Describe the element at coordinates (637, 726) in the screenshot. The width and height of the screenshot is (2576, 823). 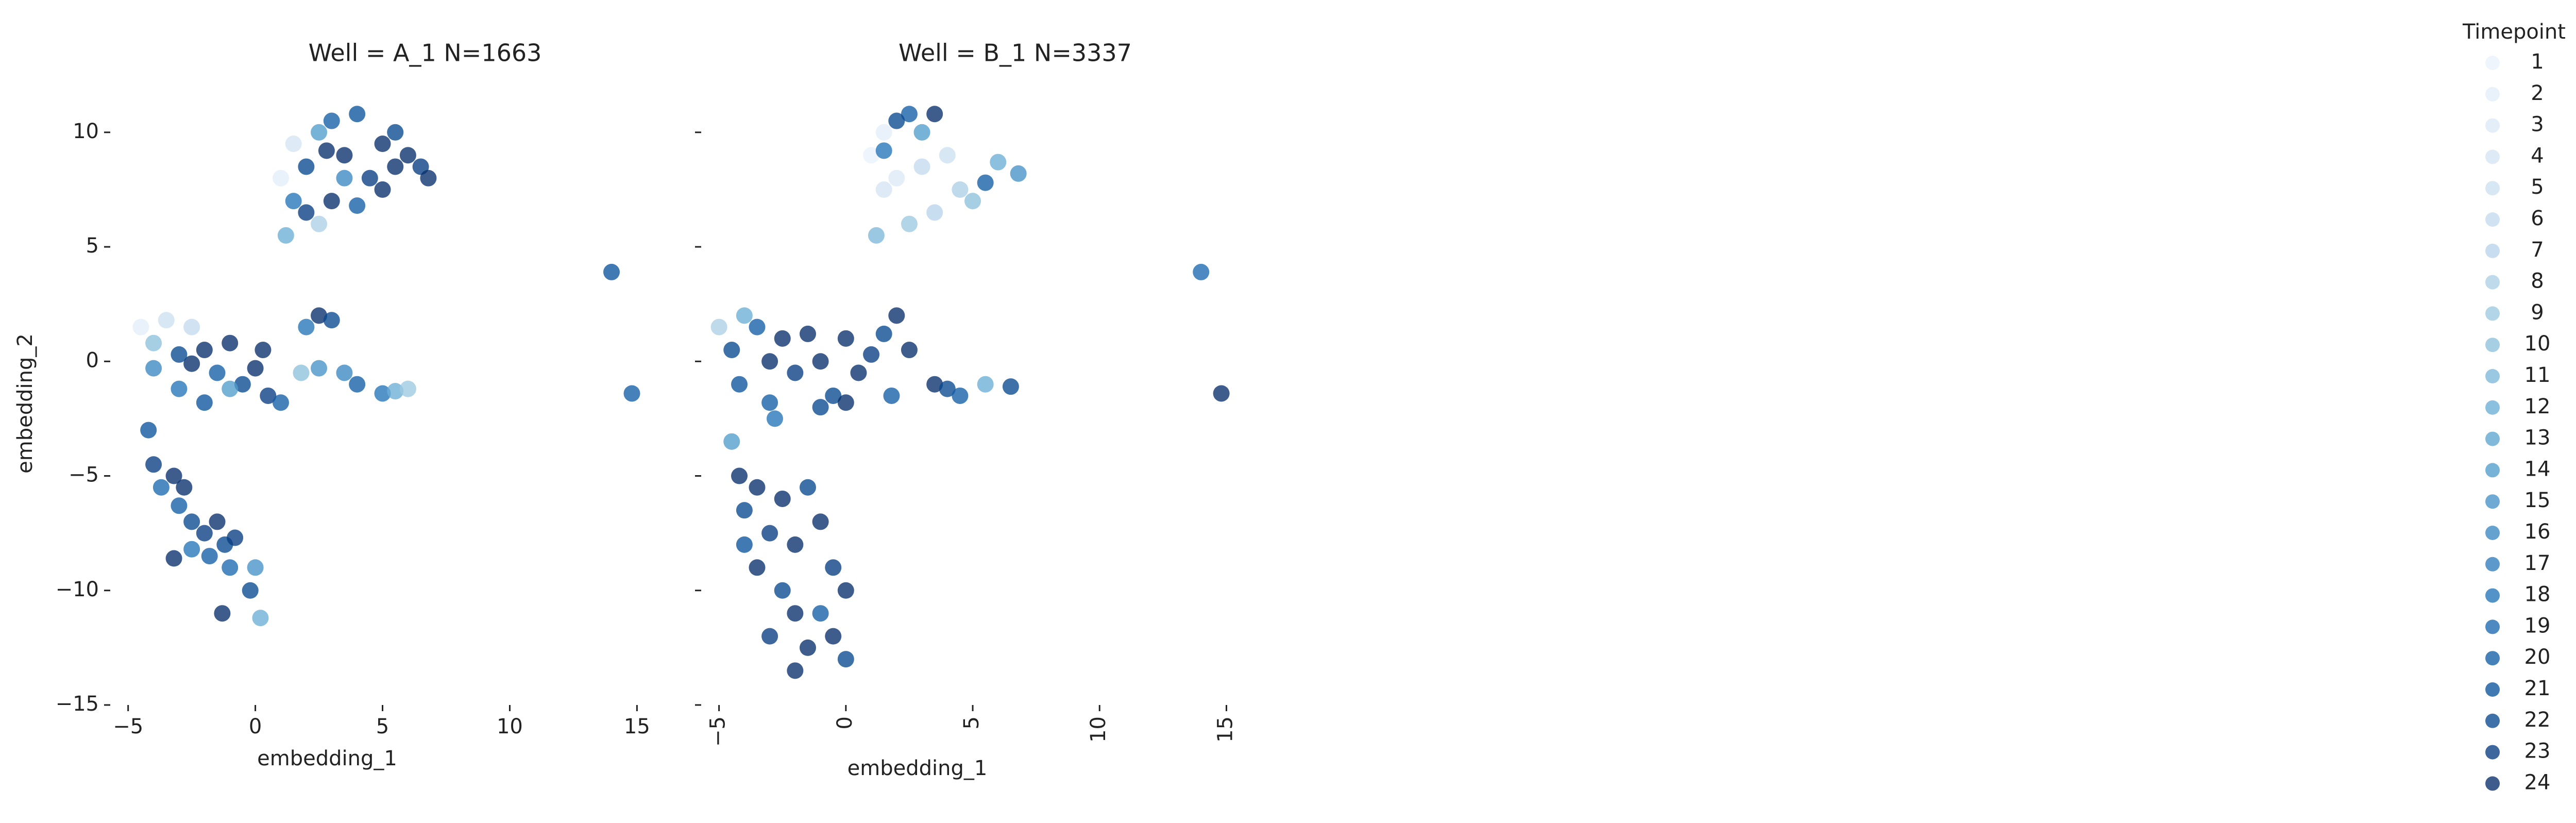
I see `x-tick-label: 15` at that location.